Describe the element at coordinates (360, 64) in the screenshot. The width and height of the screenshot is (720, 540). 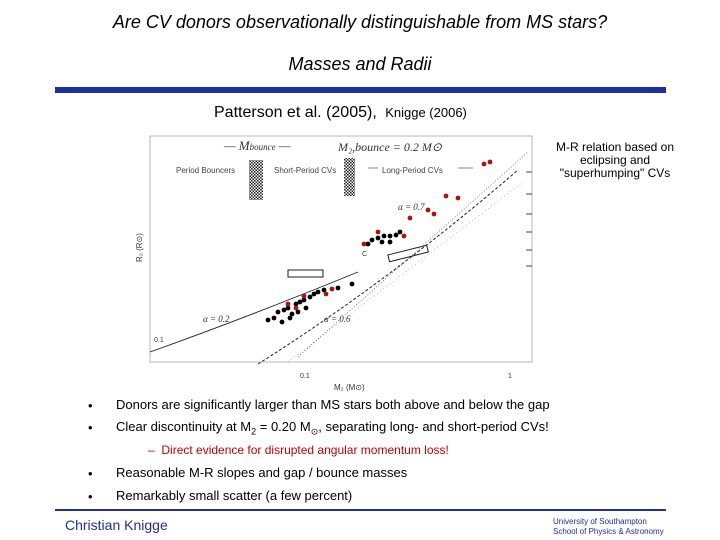
I see `slide-subtitle: Masses and Radii` at that location.